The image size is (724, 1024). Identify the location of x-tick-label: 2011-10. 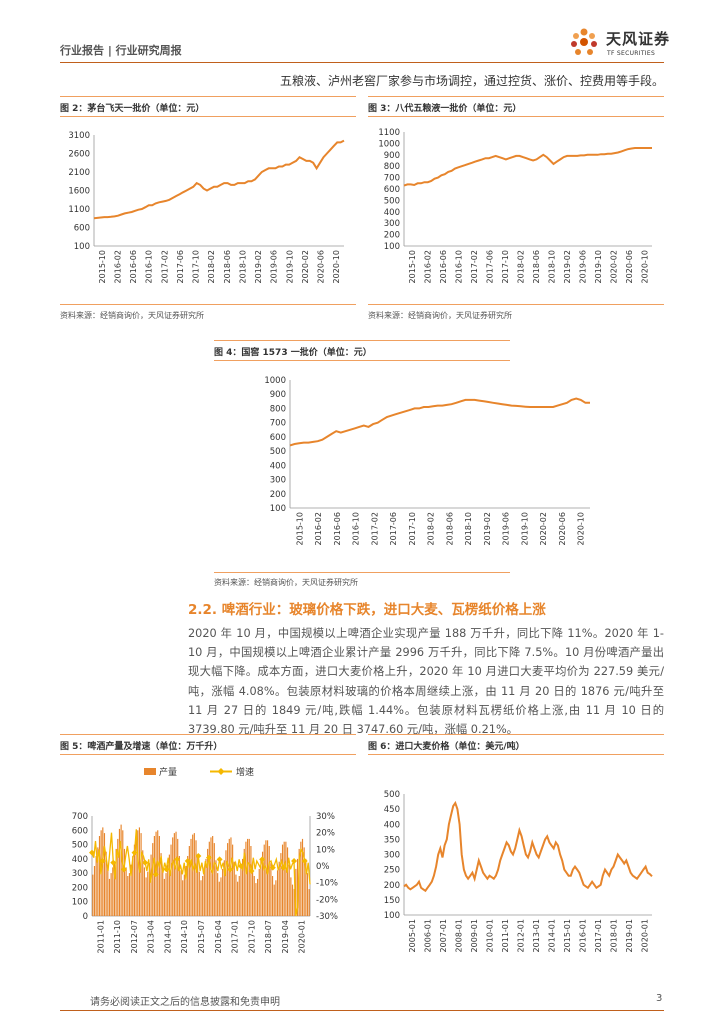
(117, 936).